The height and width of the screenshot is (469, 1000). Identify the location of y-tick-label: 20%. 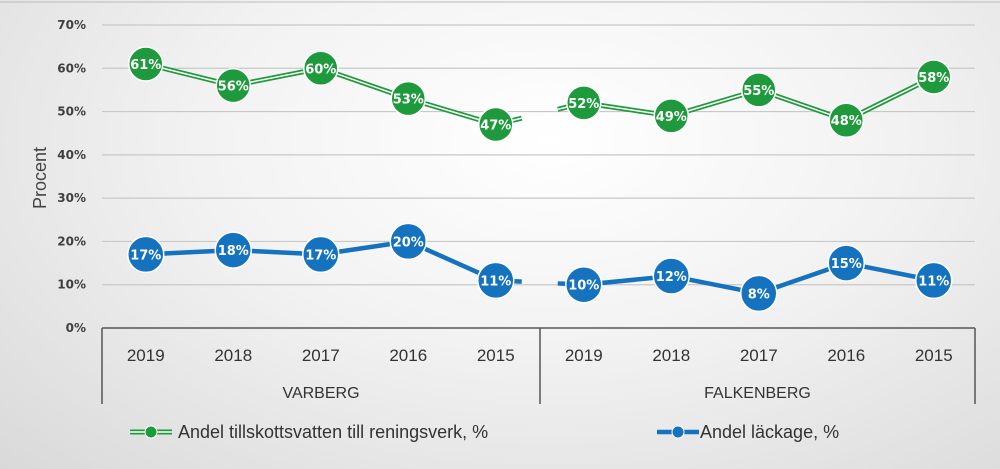
(71, 241).